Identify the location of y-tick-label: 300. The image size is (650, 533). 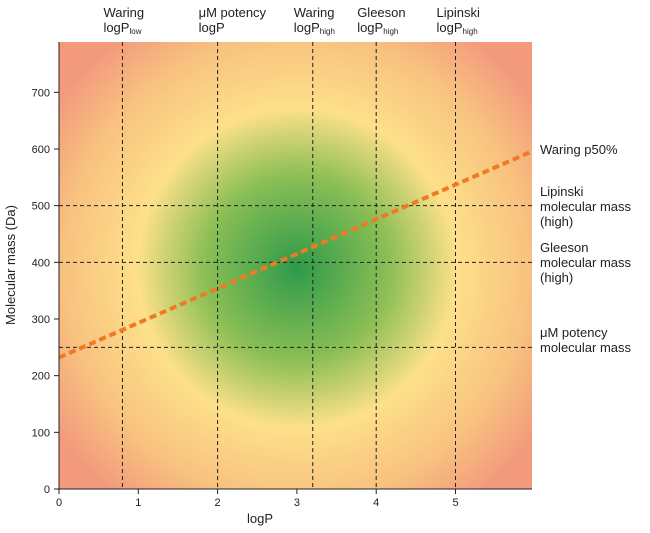
(41, 320).